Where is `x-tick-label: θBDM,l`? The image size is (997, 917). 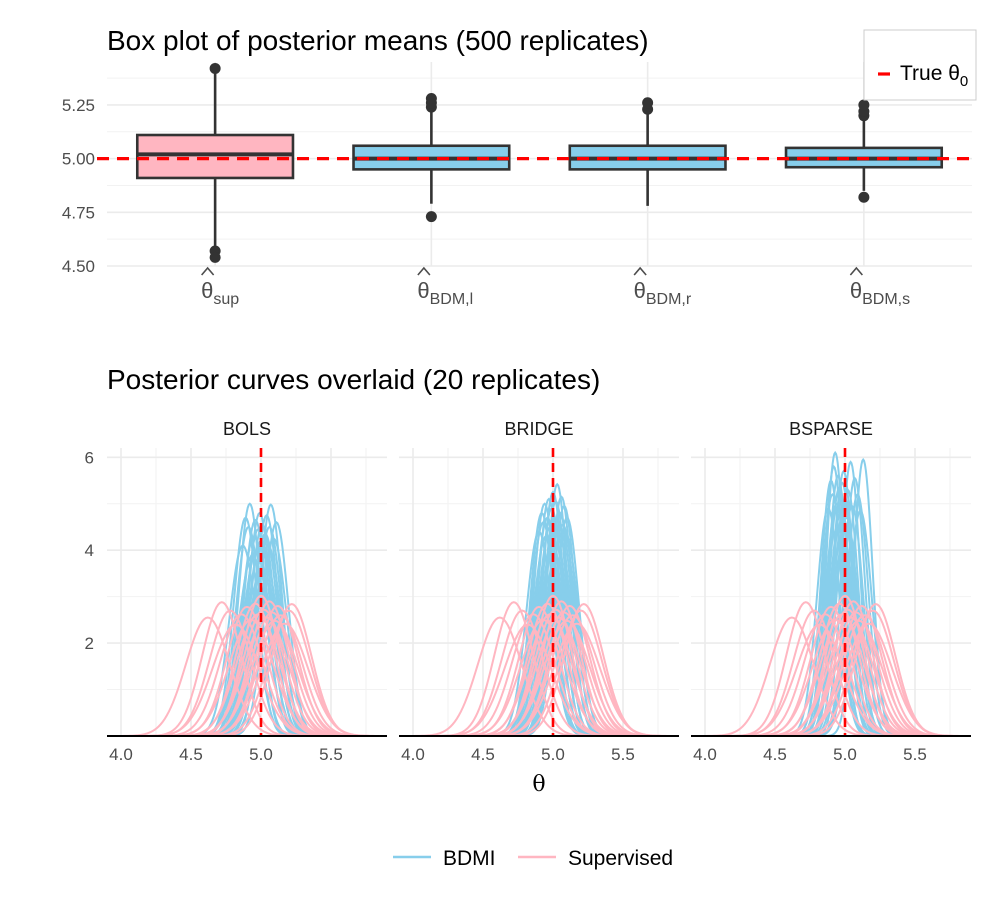
x-tick-label: θBDM,l is located at coordinates (445, 287).